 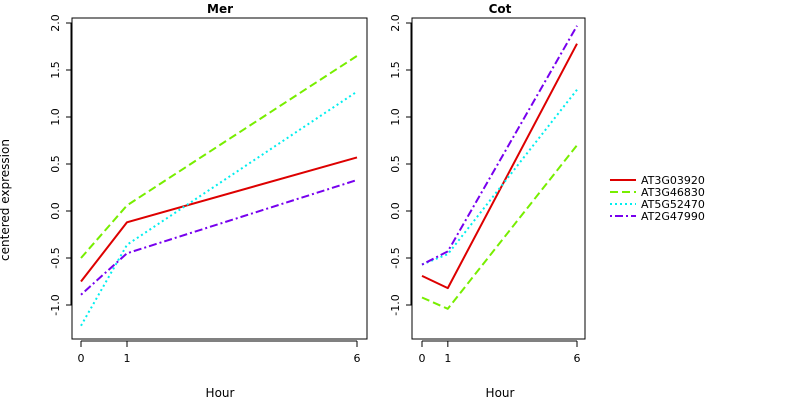 I want to click on panel-title: Cot, so click(x=500, y=9).